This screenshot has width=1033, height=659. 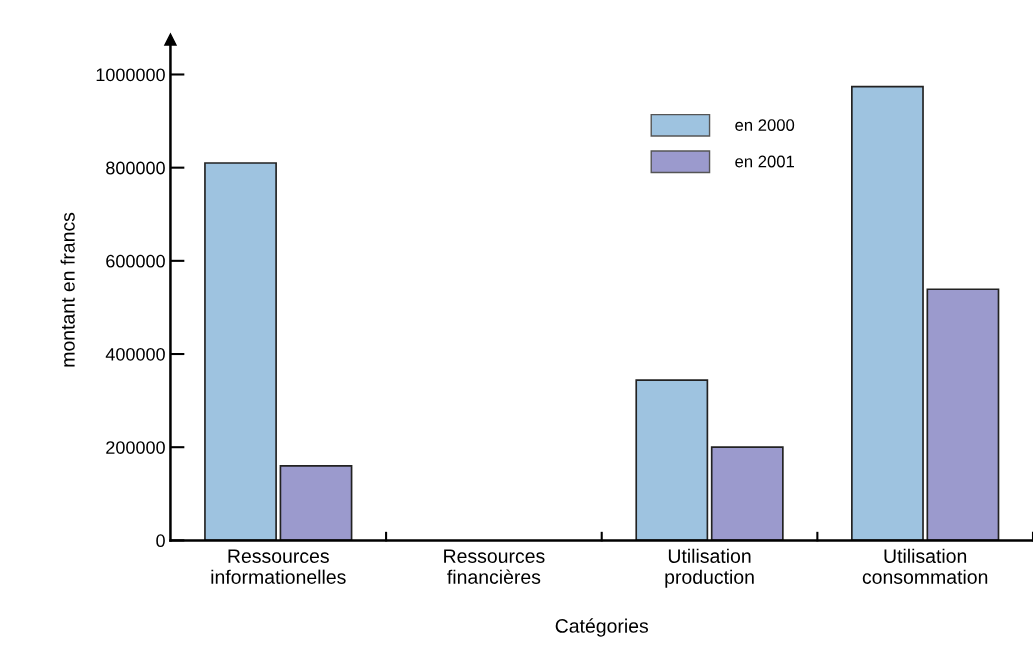 What do you see at coordinates (135, 168) in the screenshot?
I see `y-tick-label: 800000` at bounding box center [135, 168].